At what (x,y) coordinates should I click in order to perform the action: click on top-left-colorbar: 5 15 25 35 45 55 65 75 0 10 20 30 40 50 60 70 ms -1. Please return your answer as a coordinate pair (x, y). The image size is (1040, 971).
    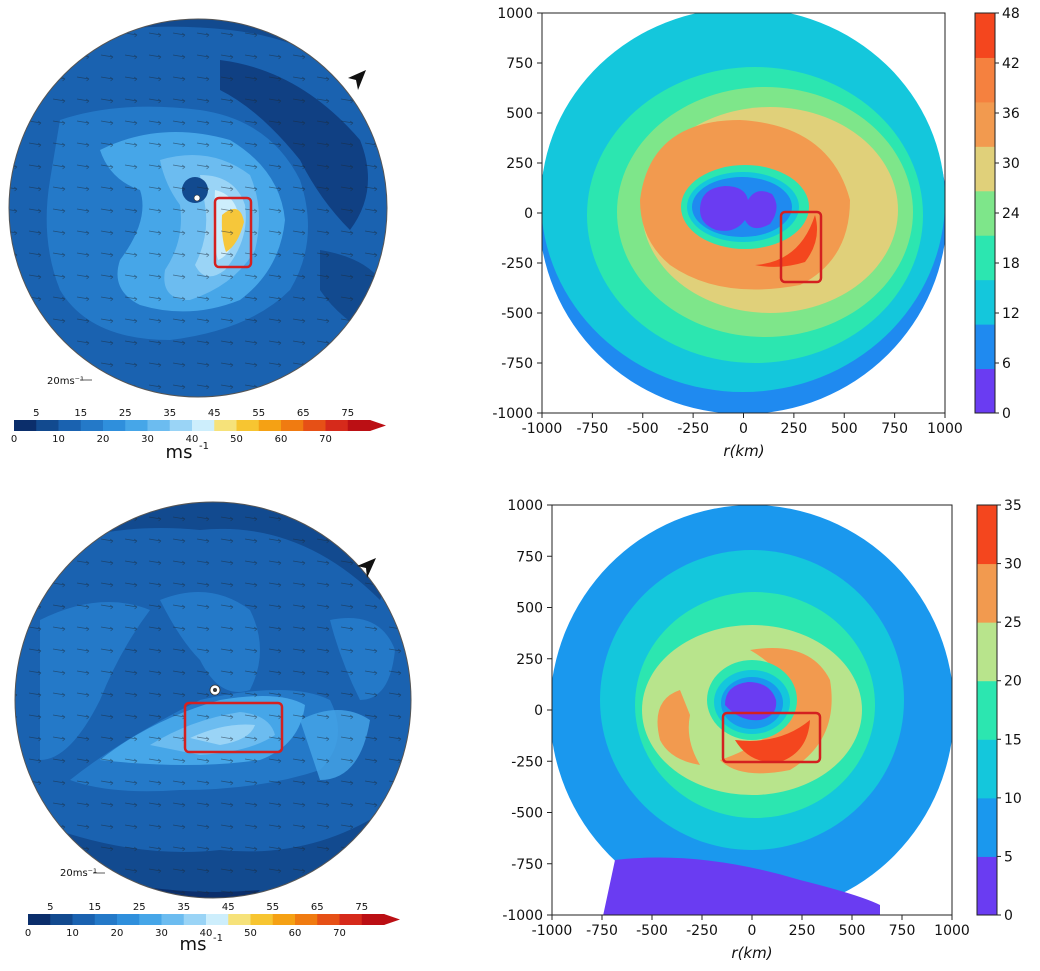
    Looking at the image, I should click on (198, 435).